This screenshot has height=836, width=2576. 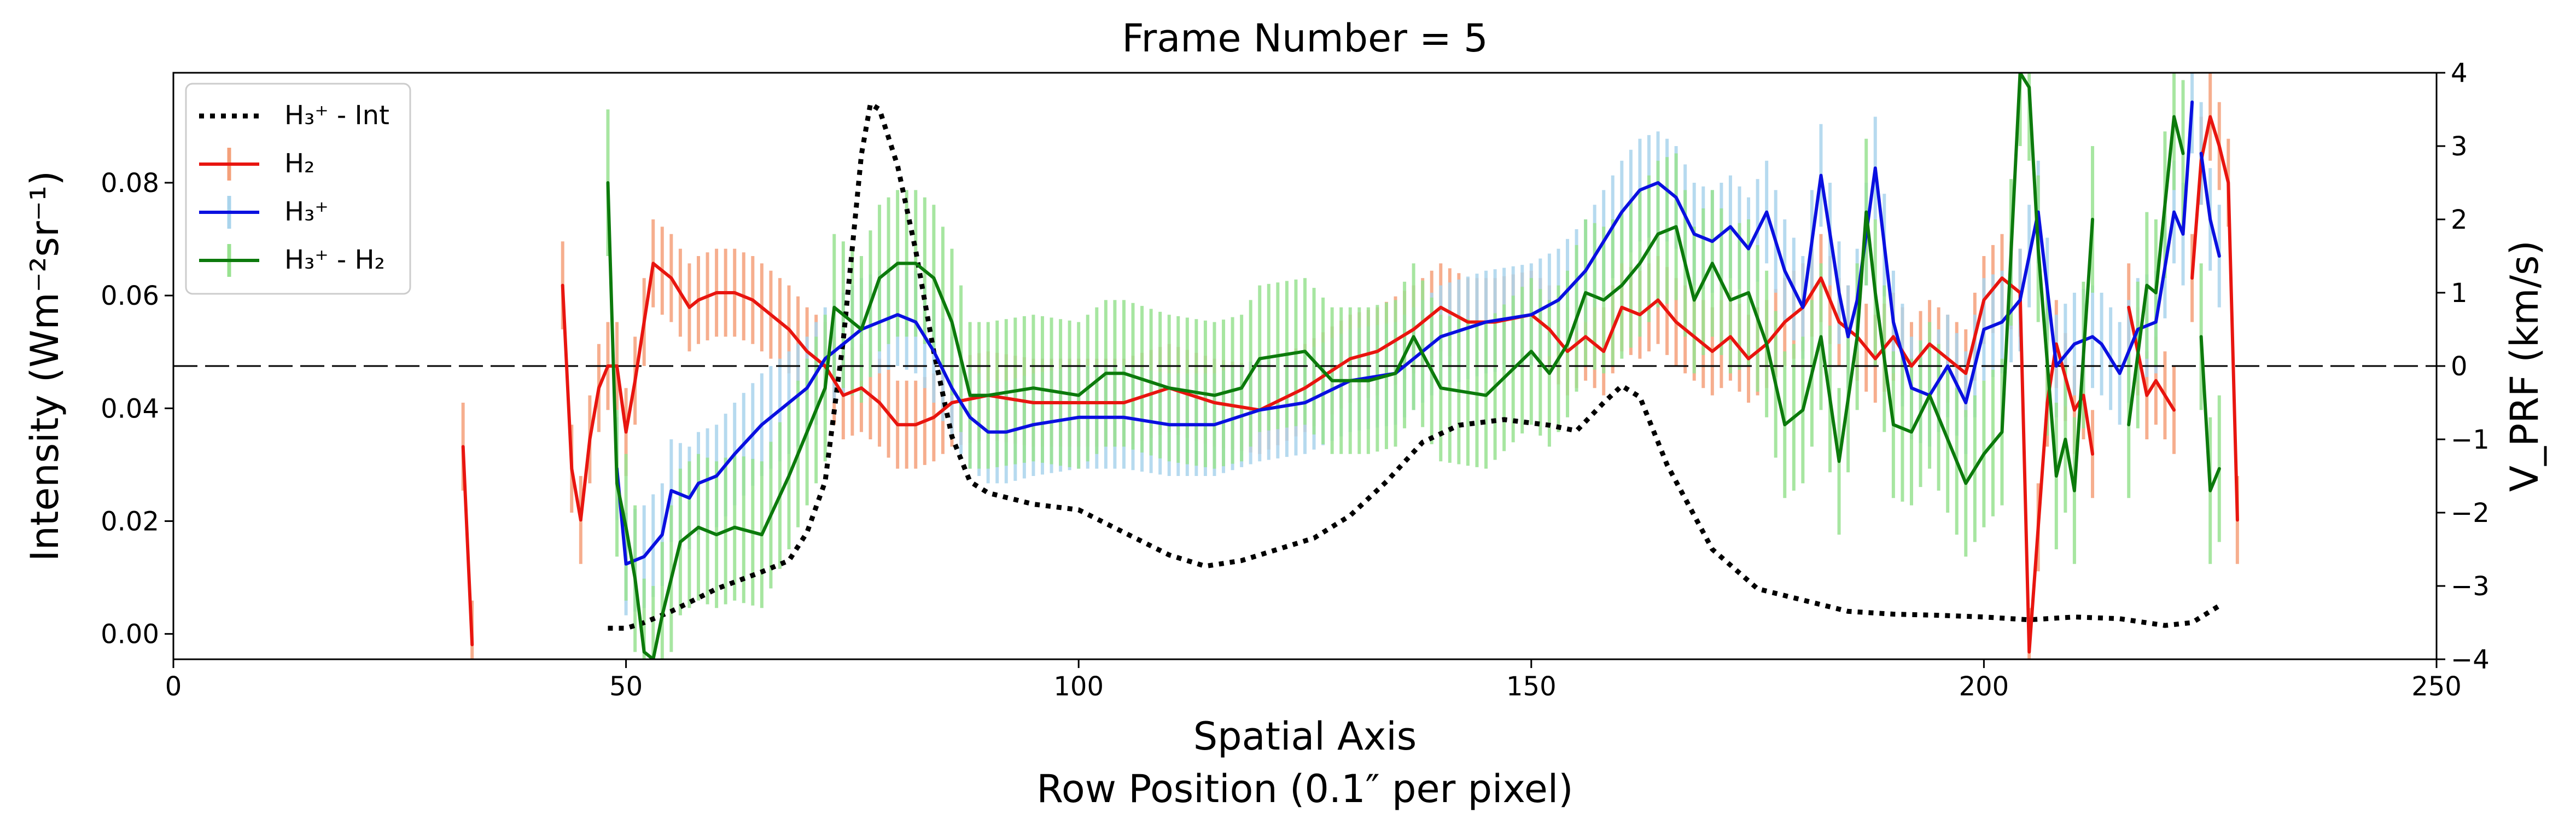 I want to click on legend-label-h3: H₃⁺, so click(x=307, y=211).